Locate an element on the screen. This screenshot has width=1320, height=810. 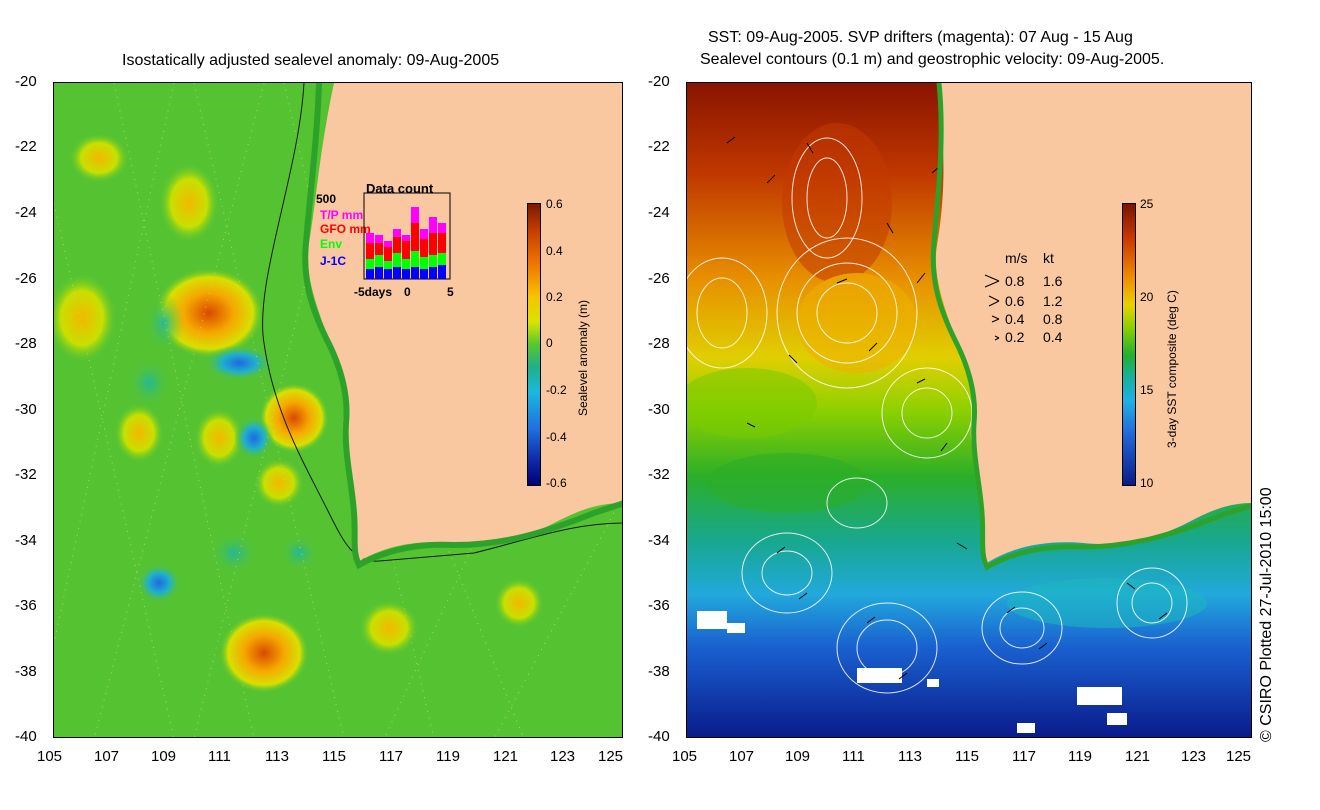
left-lon-tick-8: 121 is located at coordinates (506, 756).